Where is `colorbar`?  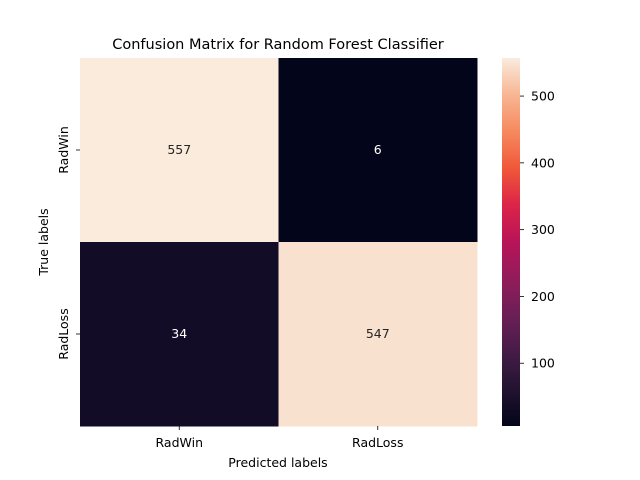
colorbar is located at coordinates (511, 242).